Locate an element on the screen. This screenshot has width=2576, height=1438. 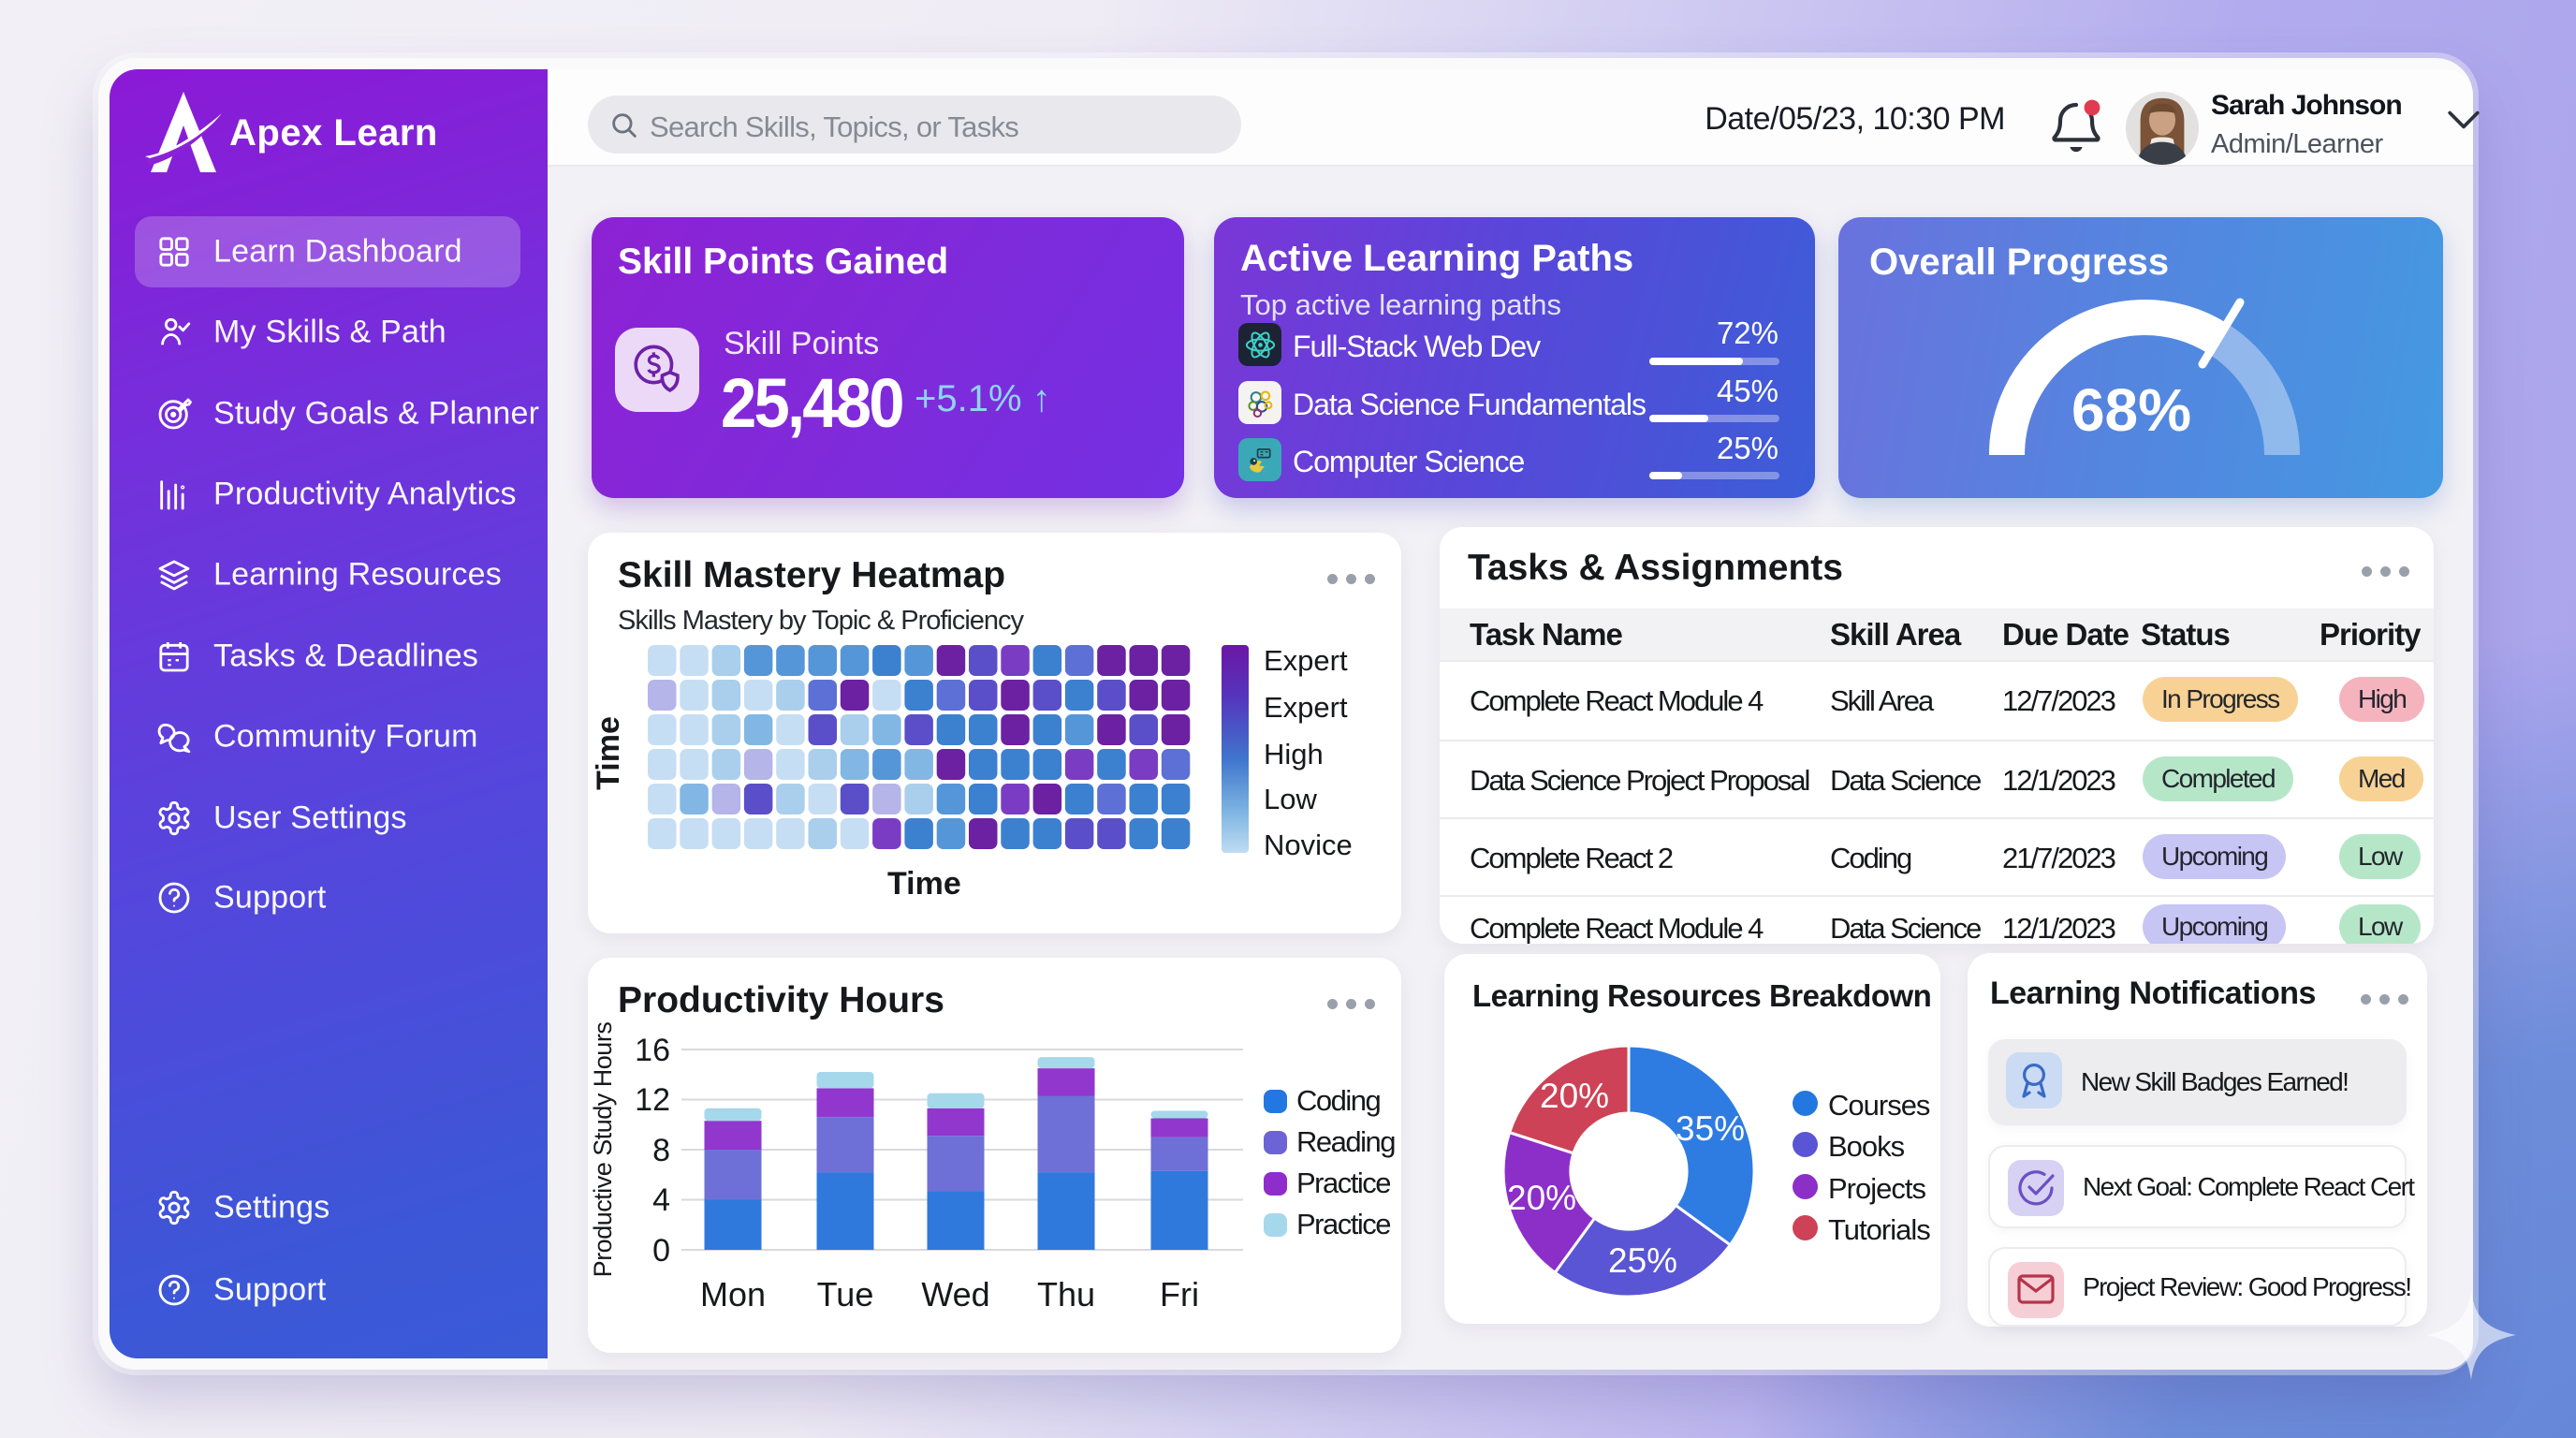
svg-text: Reading is located at coordinates (1346, 1141).